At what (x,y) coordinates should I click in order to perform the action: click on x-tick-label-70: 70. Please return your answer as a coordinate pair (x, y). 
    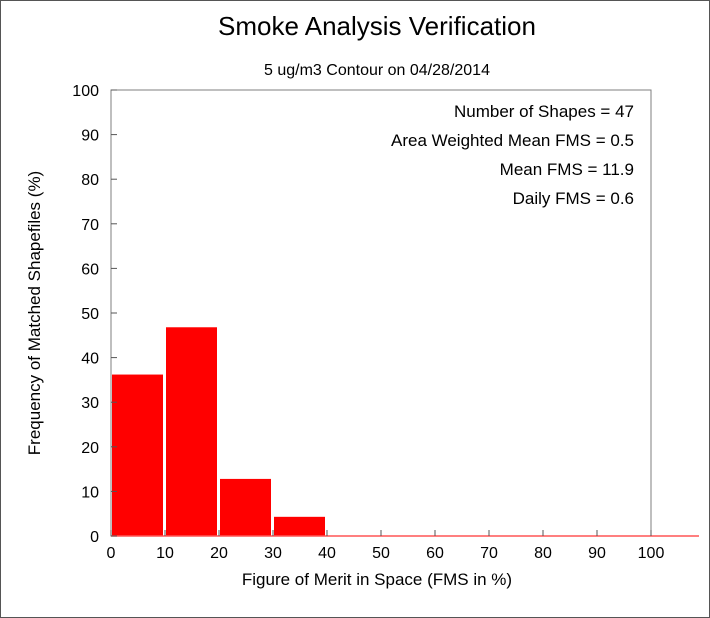
    Looking at the image, I should click on (489, 553).